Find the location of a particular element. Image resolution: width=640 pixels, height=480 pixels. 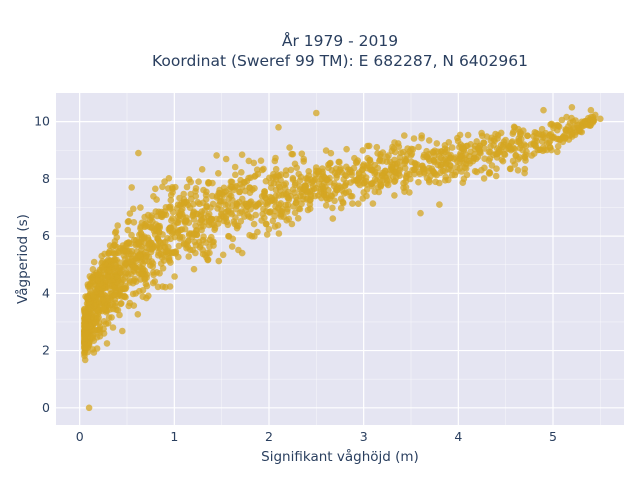

chart-title-line1: År 1979 - 2019 is located at coordinates (340, 40).